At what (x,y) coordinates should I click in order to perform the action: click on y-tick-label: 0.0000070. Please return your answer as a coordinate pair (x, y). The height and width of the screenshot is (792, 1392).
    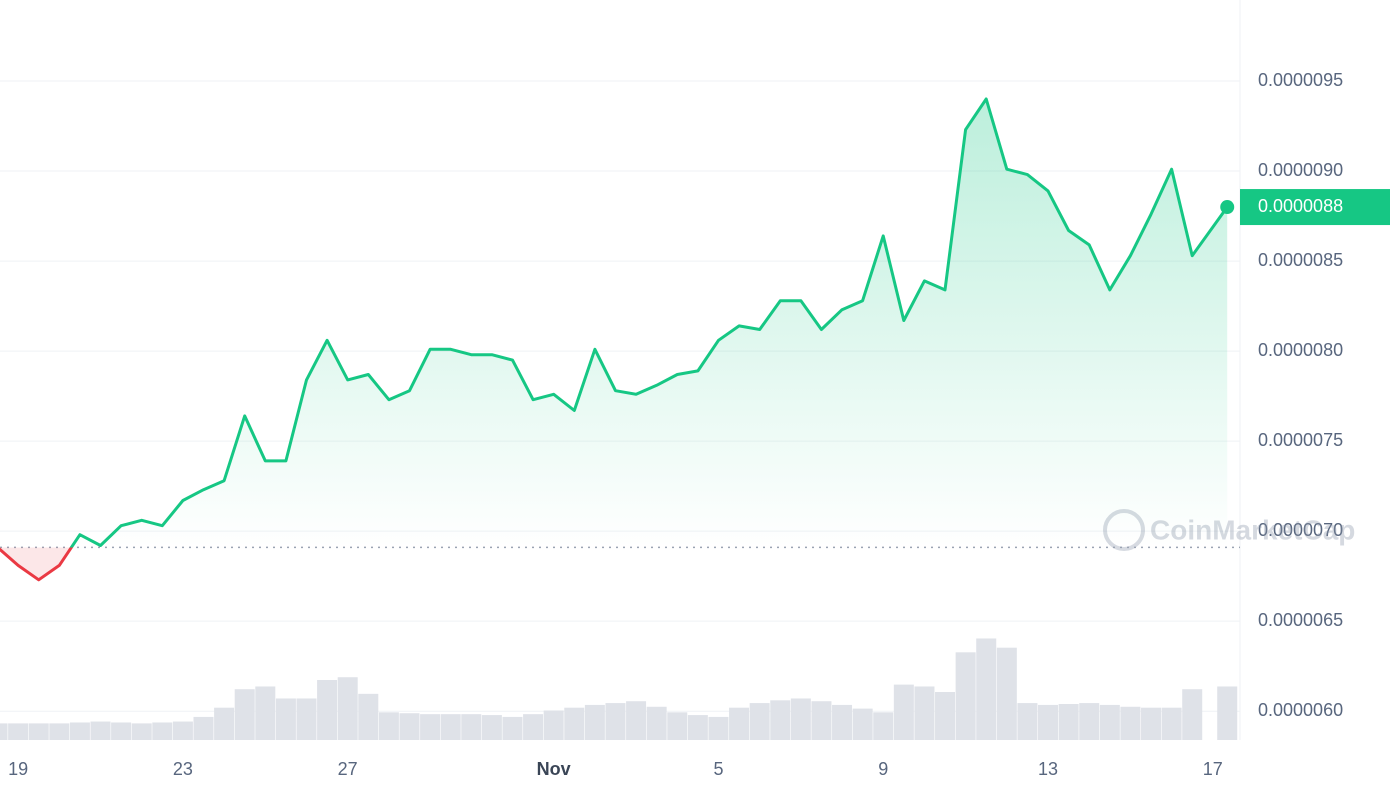
    Looking at the image, I should click on (1300, 530).